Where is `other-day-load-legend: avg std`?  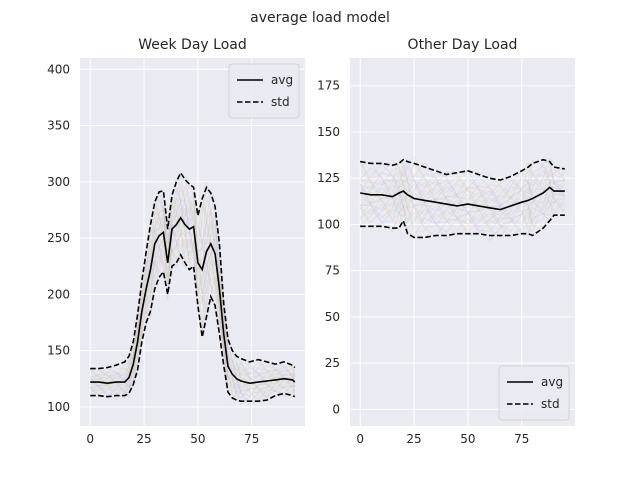 other-day-load-legend: avg std is located at coordinates (534, 393).